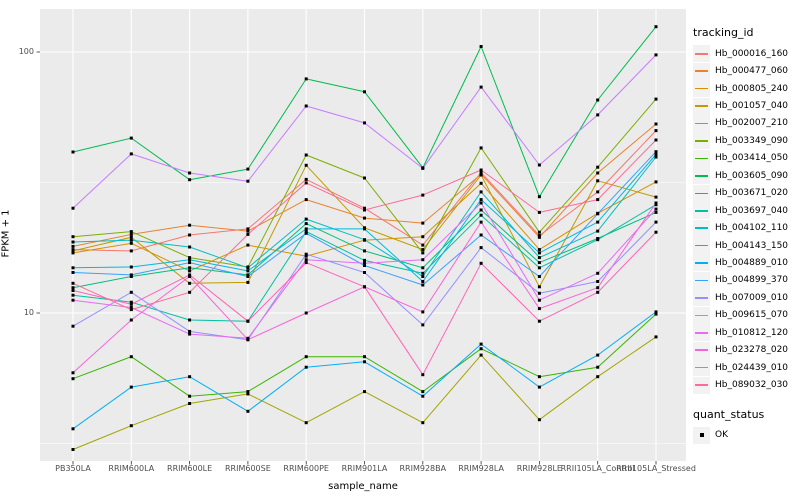 This screenshot has width=800, height=500. Describe the element at coordinates (746, 368) in the screenshot. I see `legend-item-Hb_024439_010: Hb_024439_010` at that location.